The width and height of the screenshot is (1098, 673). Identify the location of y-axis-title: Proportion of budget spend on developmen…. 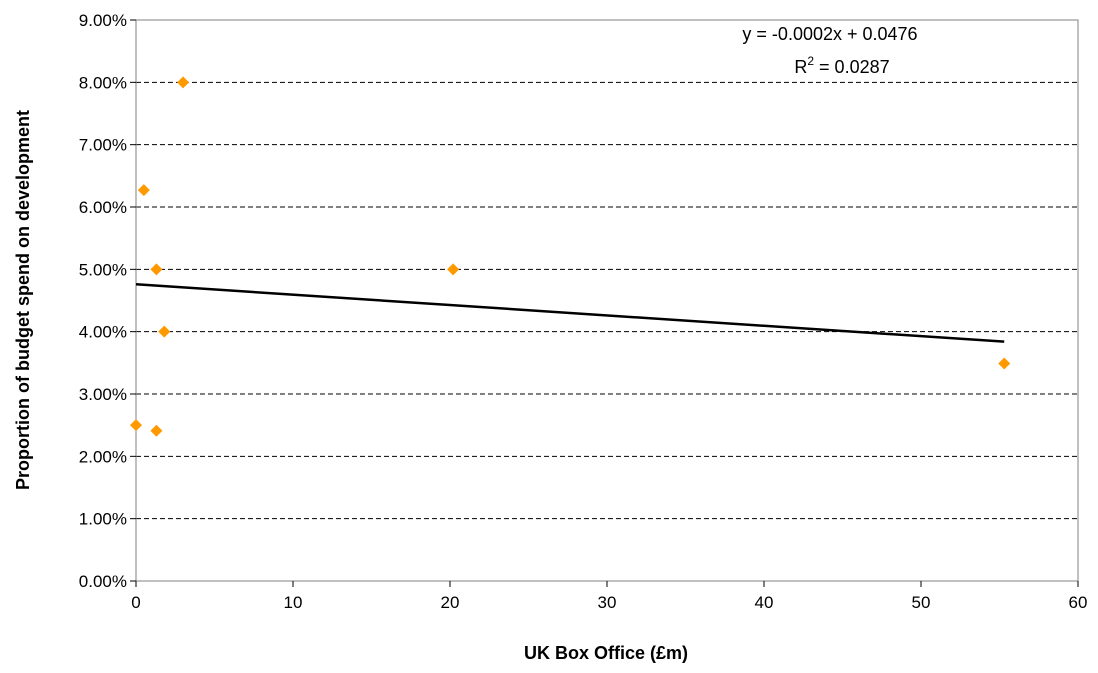
(23, 300).